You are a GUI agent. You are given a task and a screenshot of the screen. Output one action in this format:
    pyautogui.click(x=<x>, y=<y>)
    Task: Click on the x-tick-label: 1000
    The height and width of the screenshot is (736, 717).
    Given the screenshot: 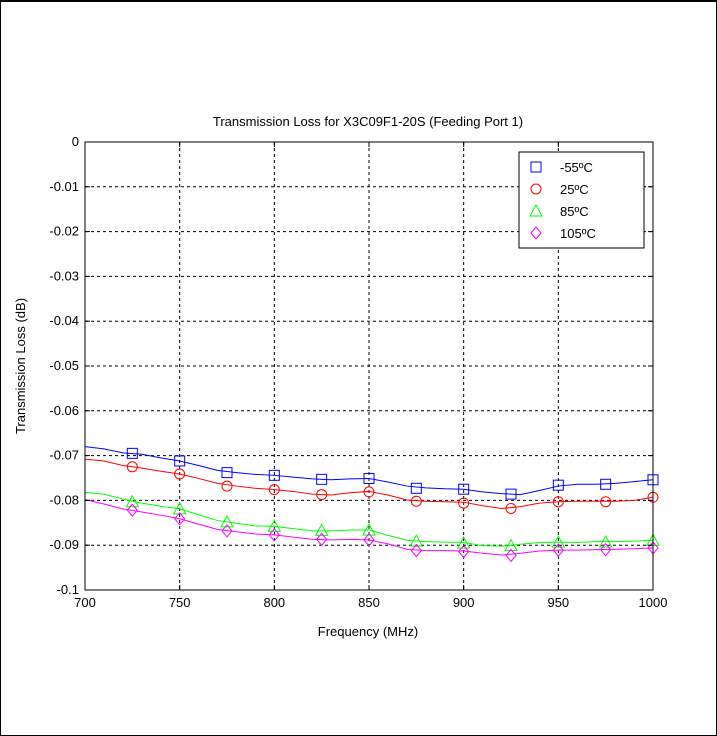 What is the action you would take?
    pyautogui.click(x=653, y=602)
    